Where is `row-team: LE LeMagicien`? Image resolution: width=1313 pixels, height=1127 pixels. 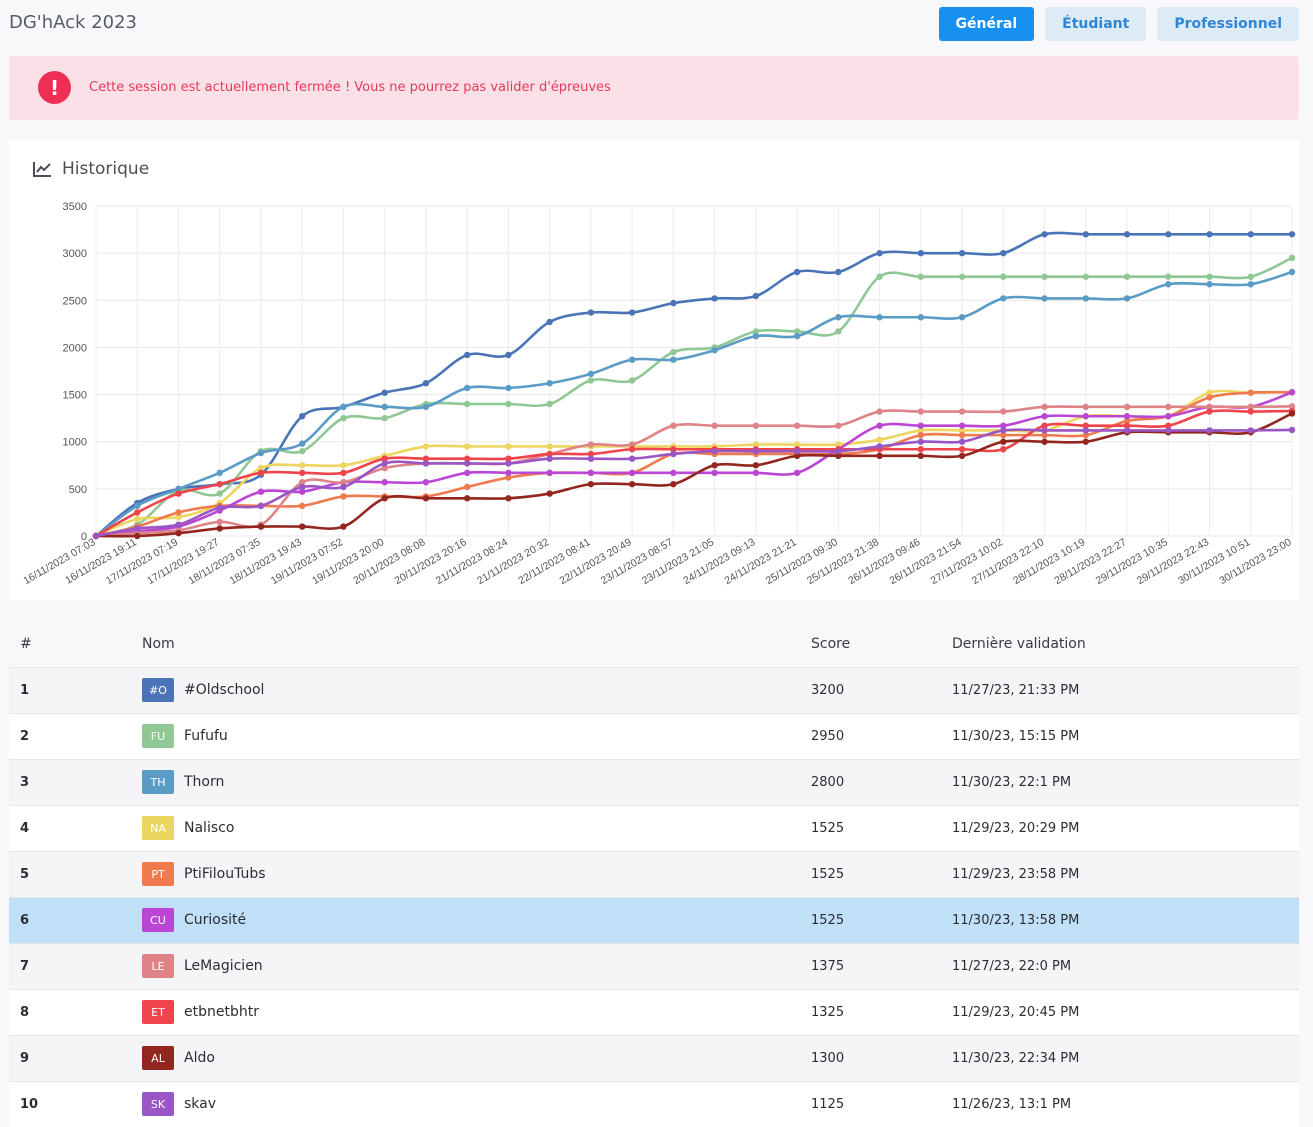
row-team: LE LeMagicien is located at coordinates (202, 966).